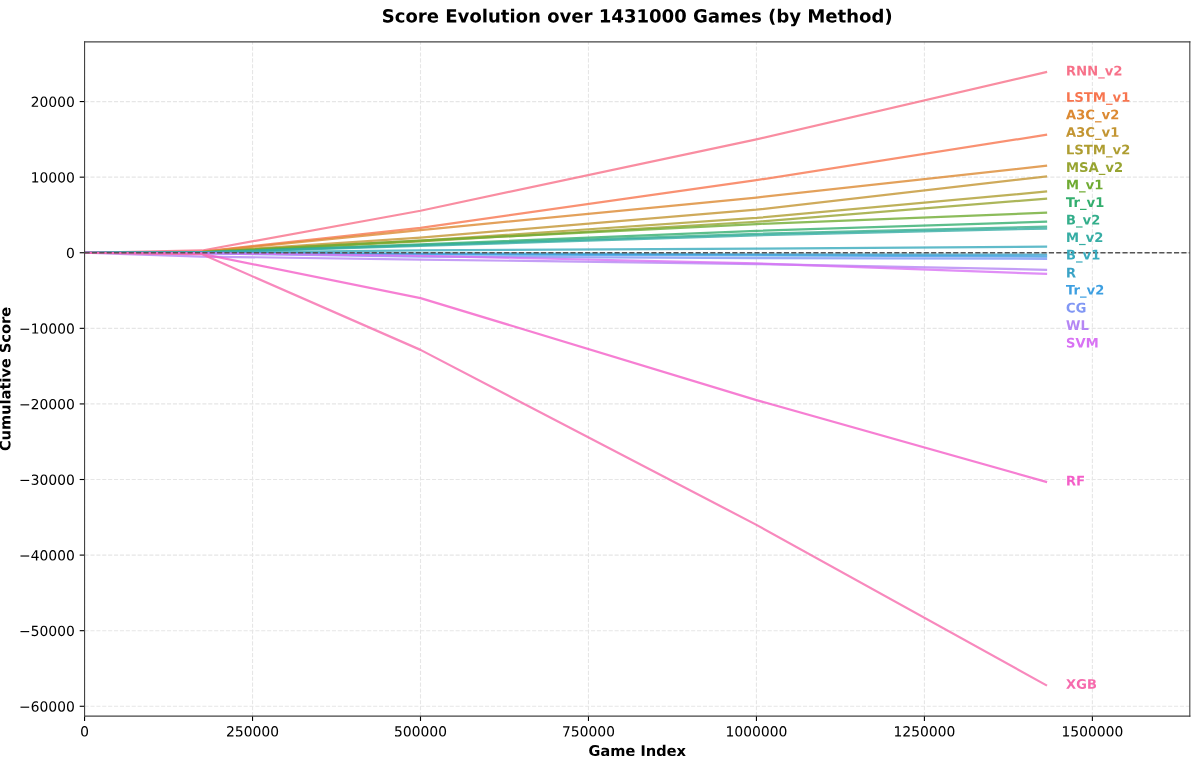 The width and height of the screenshot is (1191, 761). I want to click on y-tick-label: 0, so click(70, 253).